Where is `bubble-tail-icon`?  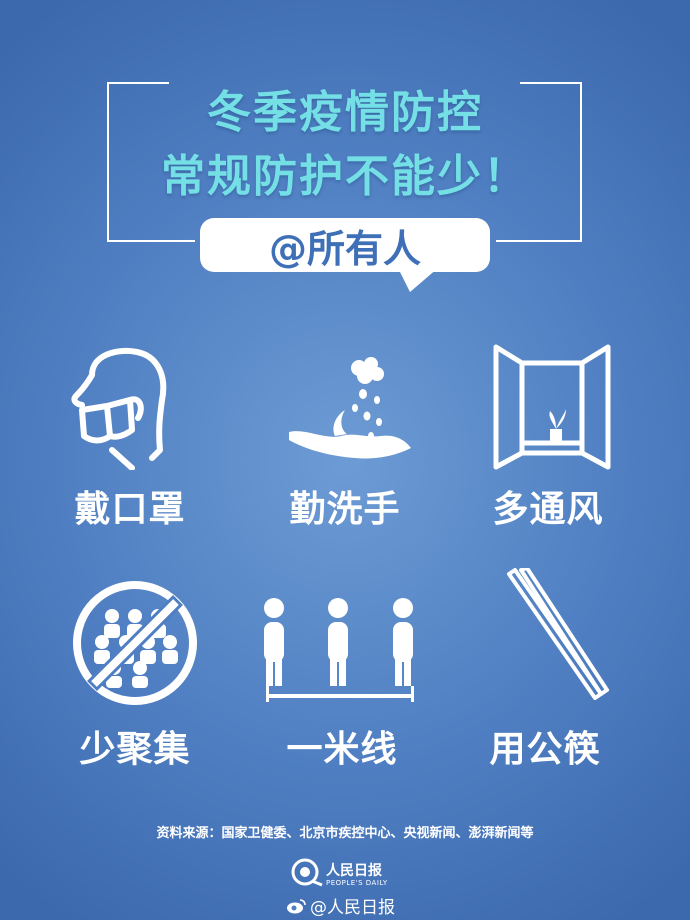 bubble-tail-icon is located at coordinates (418, 280).